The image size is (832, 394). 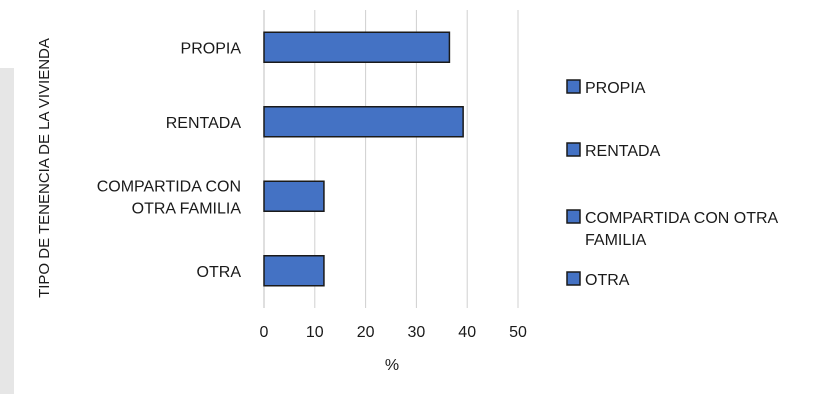 What do you see at coordinates (211, 48) in the screenshot?
I see `category-label: PROPIA` at bounding box center [211, 48].